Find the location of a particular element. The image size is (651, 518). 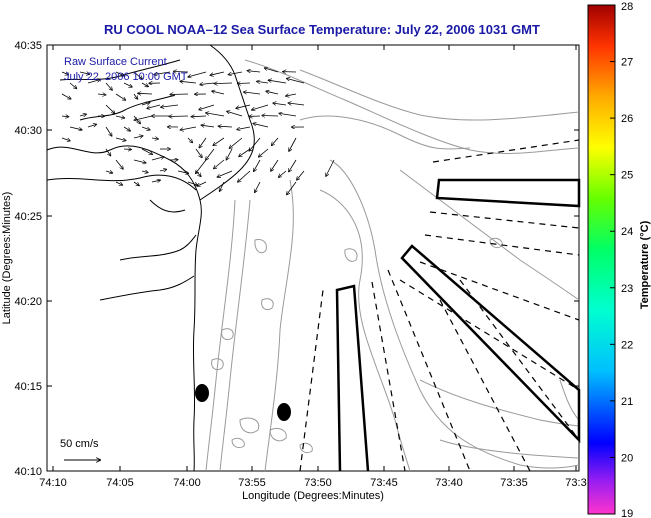

colorbar-tick-label: 25 is located at coordinates (627, 176).